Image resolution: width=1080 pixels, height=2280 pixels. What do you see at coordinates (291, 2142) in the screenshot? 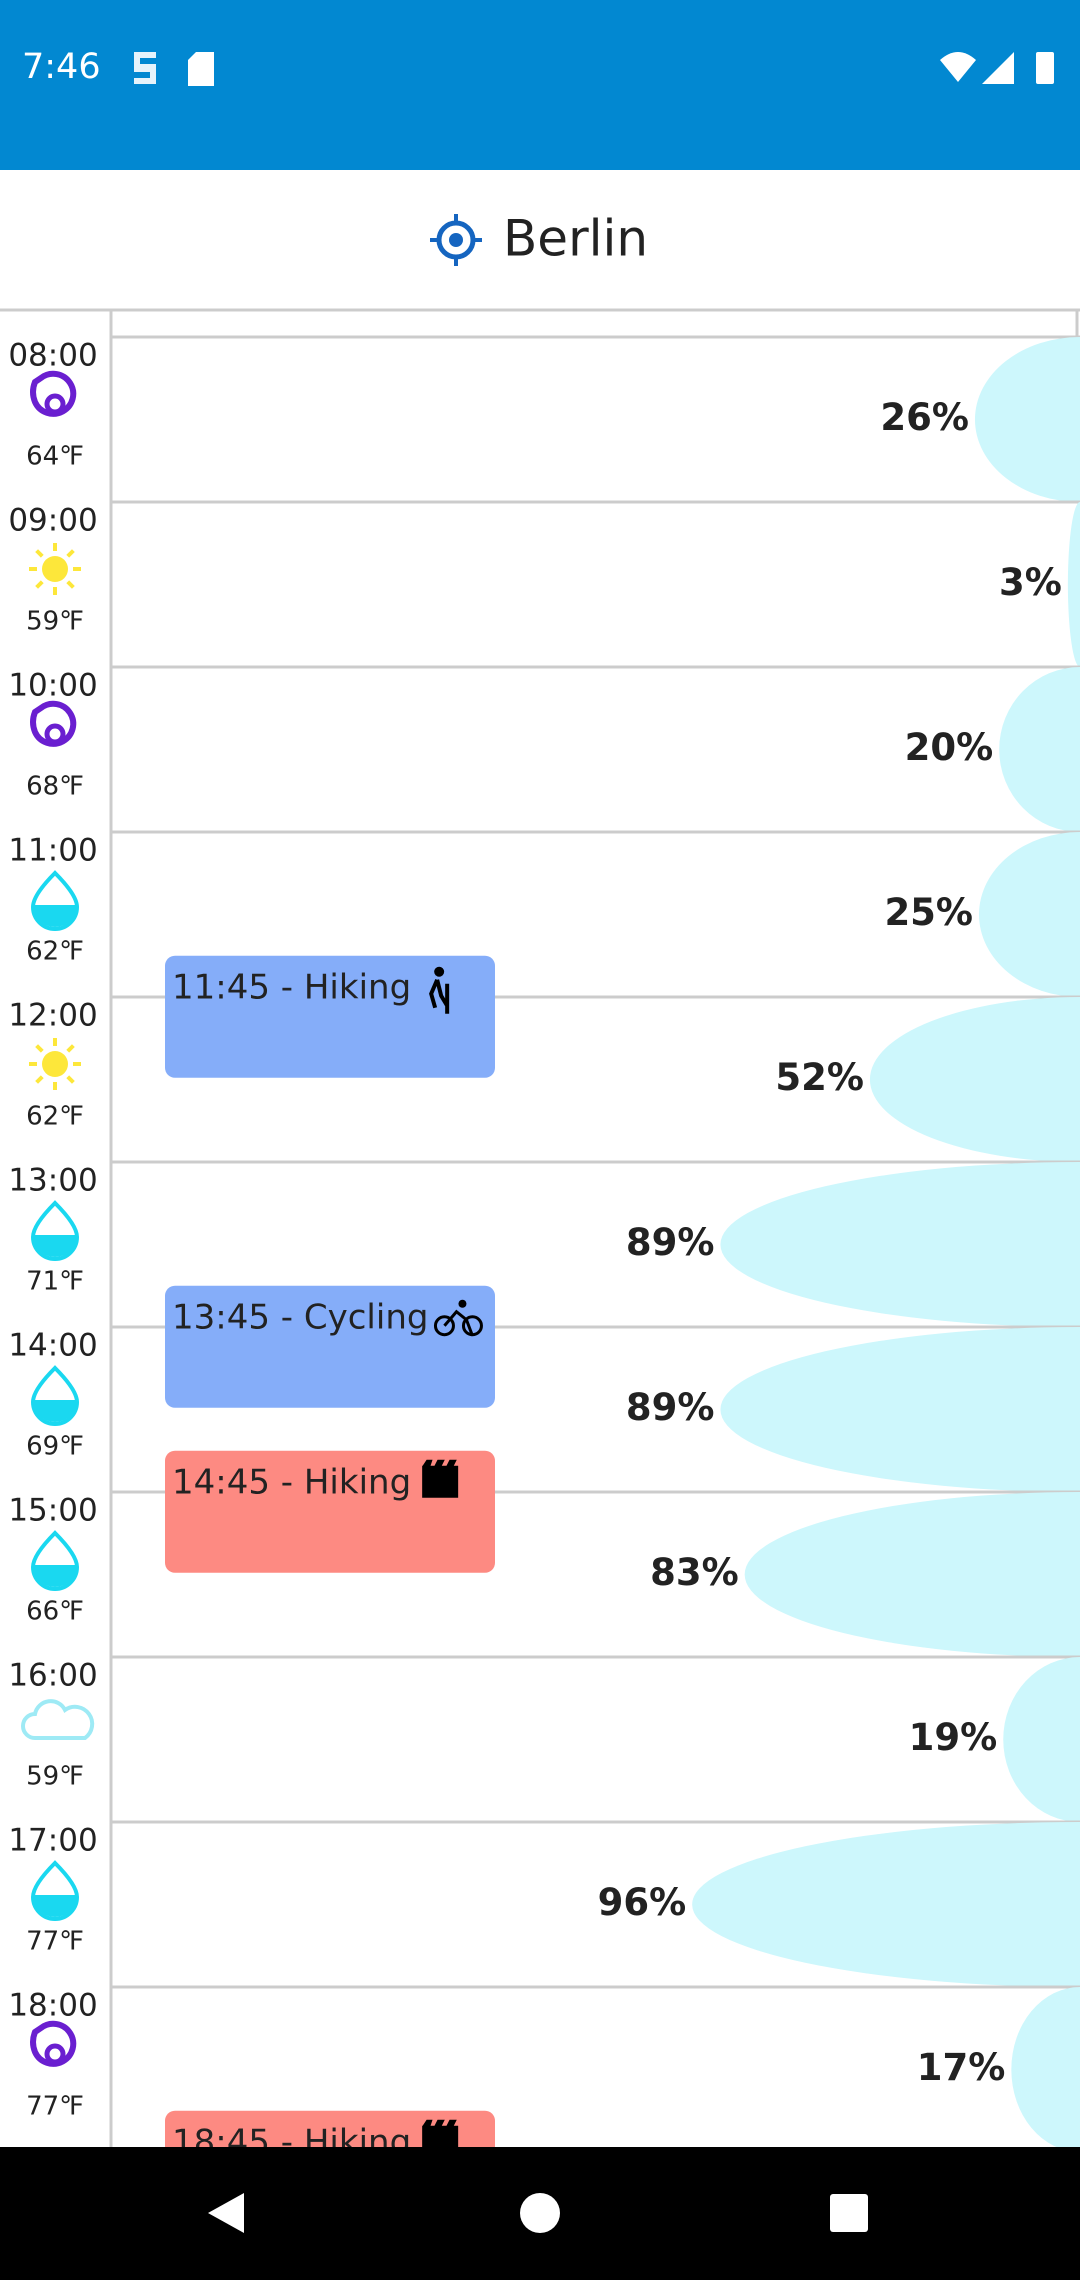
I see `event-label: 18:45 - Hiking` at bounding box center [291, 2142].